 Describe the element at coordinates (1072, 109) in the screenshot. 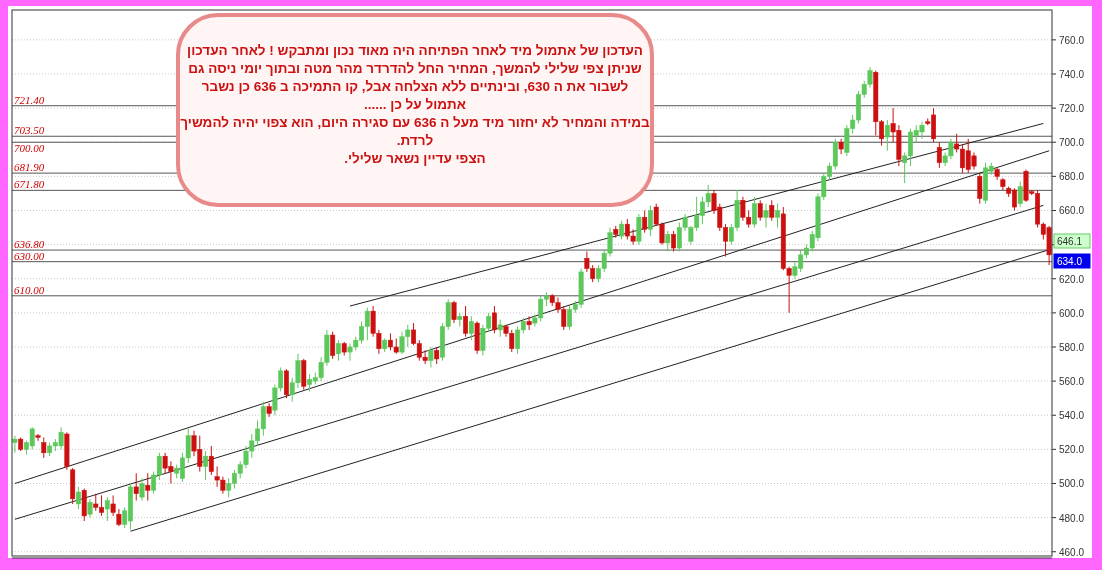

I see `y-tick-label: 720.0` at that location.